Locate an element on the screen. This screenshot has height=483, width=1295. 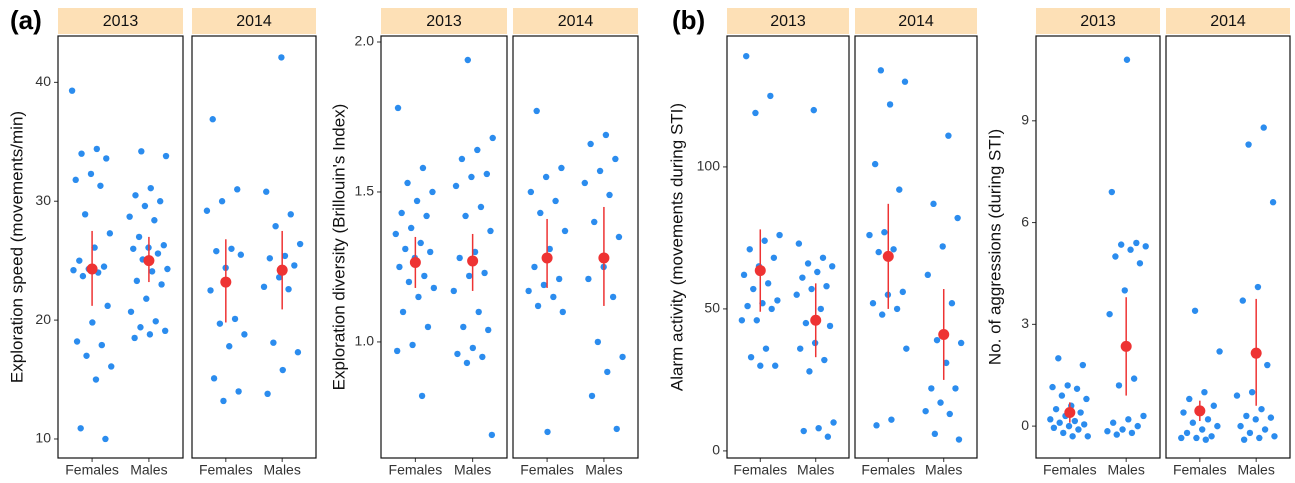
y-tick-label: 10 is located at coordinates (43, 438).